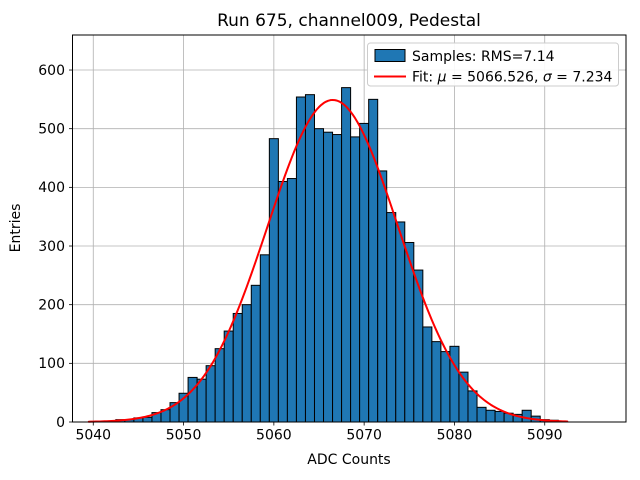 The height and width of the screenshot is (480, 640). I want to click on y-tick-label: 0, so click(60, 423).